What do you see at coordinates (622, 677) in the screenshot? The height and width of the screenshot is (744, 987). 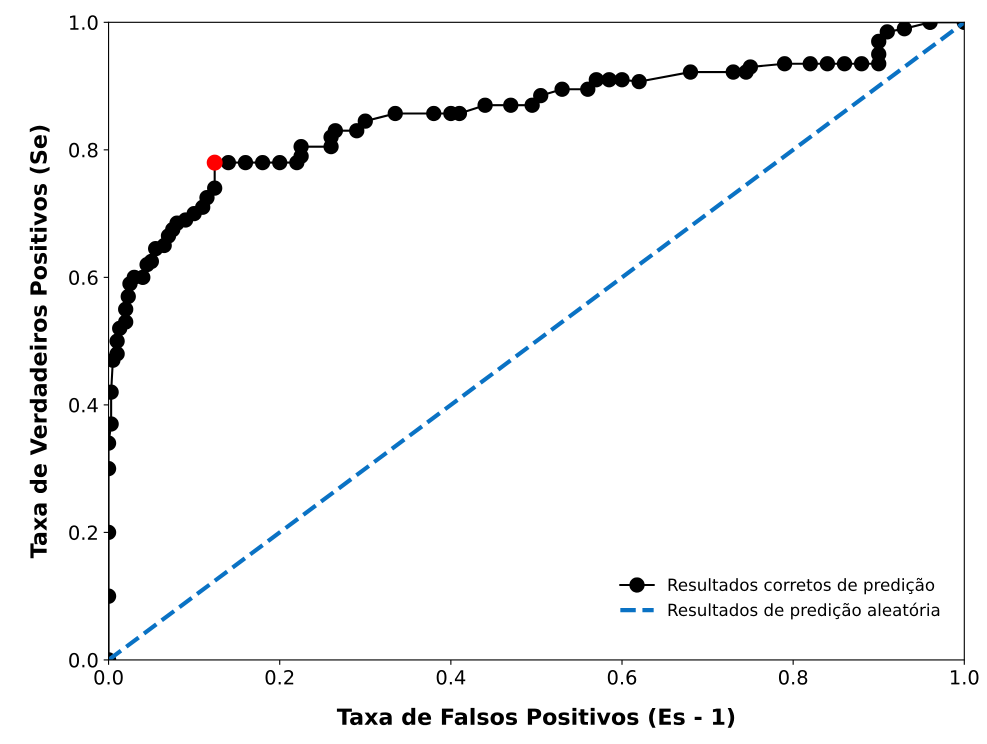 I see `x-tick-label: 0.6` at bounding box center [622, 677].